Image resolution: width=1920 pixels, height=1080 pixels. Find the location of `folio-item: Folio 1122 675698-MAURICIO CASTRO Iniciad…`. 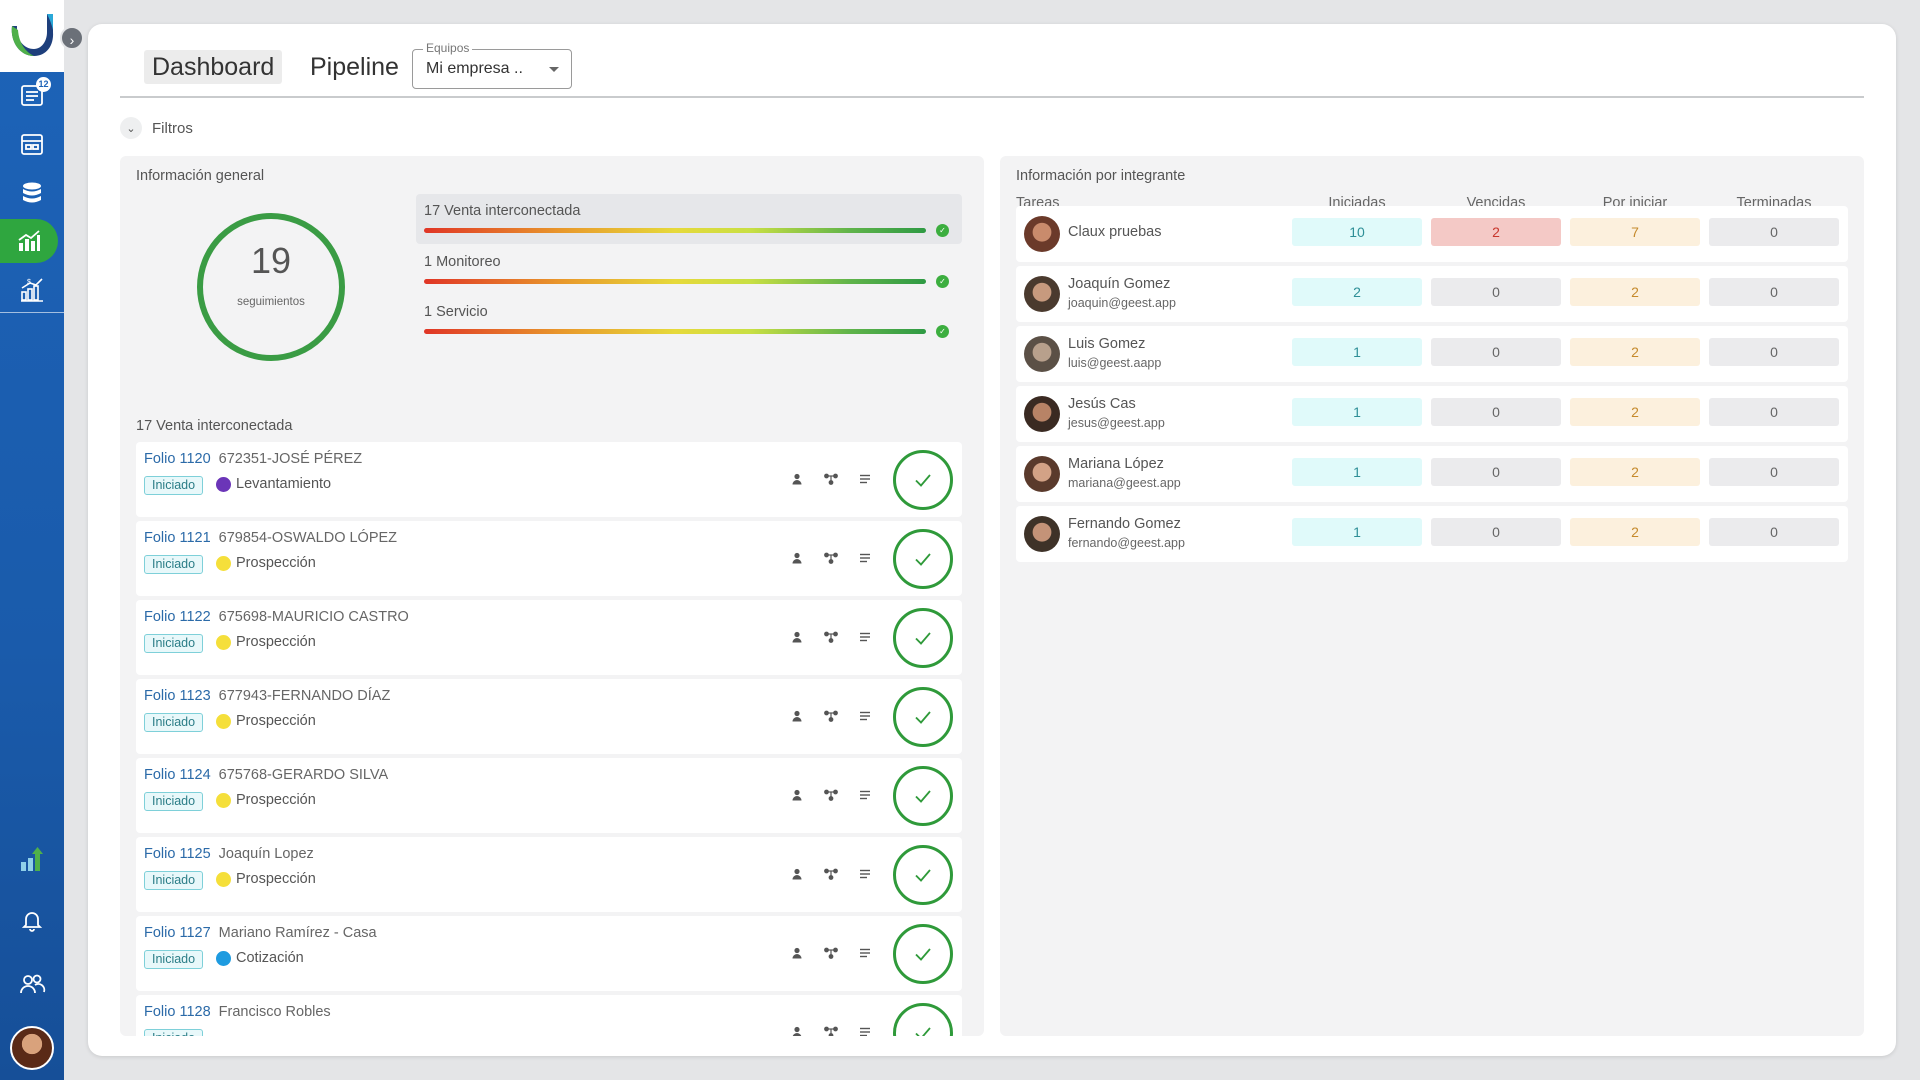

folio-item: Folio 1122 675698-MAURICIO CASTRO Iniciad… is located at coordinates (549, 637).